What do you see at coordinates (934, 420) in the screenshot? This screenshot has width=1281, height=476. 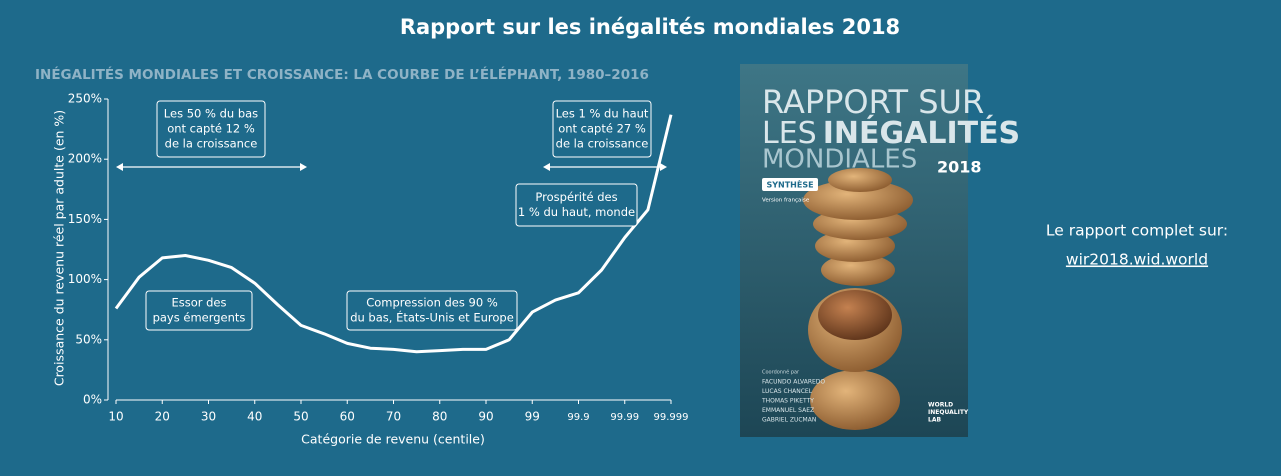 I see `cover-logo: LAB` at bounding box center [934, 420].